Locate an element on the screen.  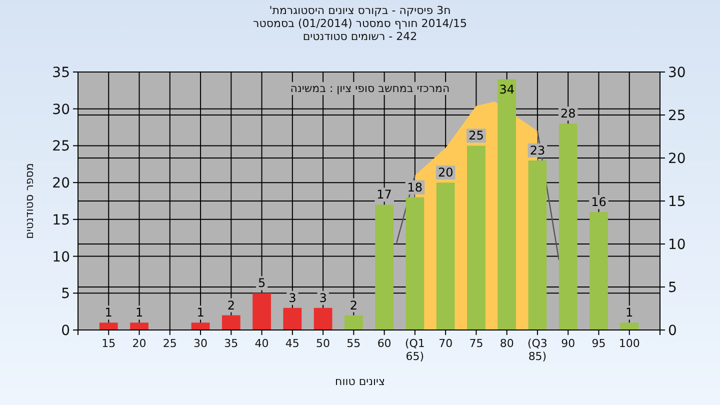
x-tick-label: 25 is located at coordinates (169, 343).